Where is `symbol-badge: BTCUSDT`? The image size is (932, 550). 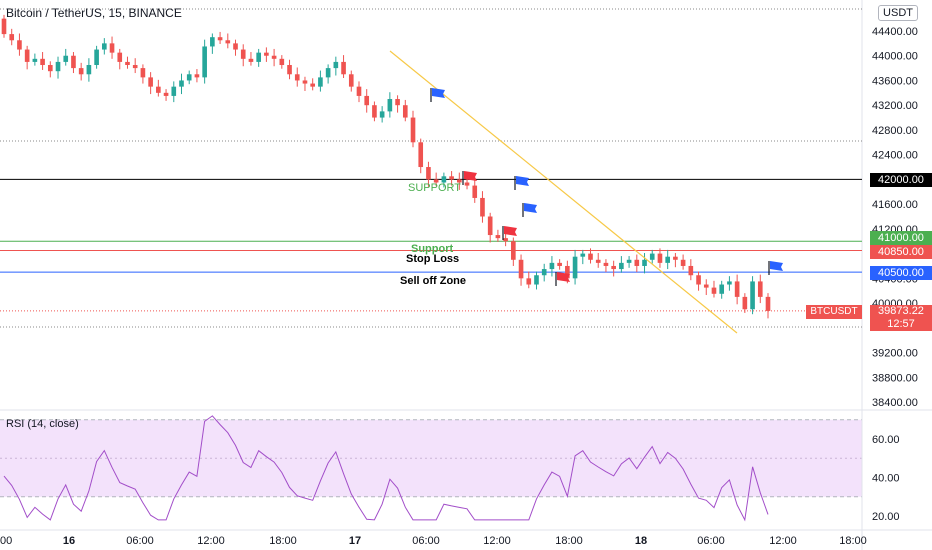
symbol-badge: BTCUSDT is located at coordinates (834, 312).